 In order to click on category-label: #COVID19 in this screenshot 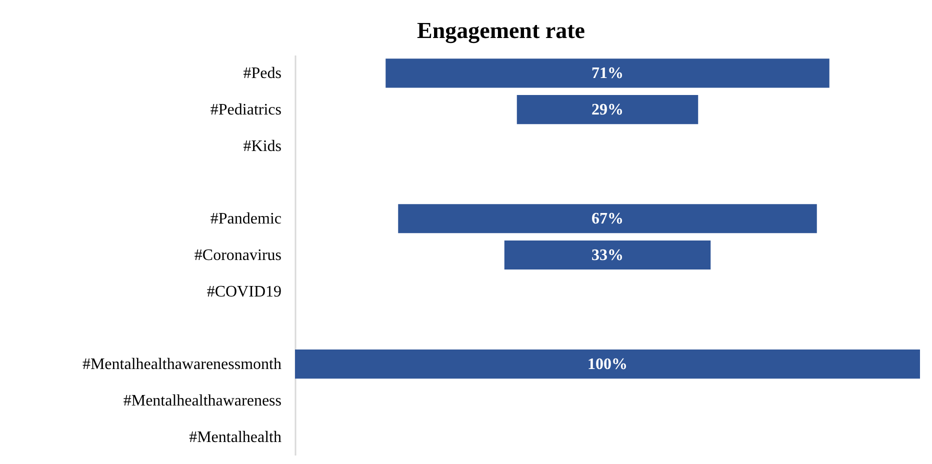, I will do `click(244, 291)`.